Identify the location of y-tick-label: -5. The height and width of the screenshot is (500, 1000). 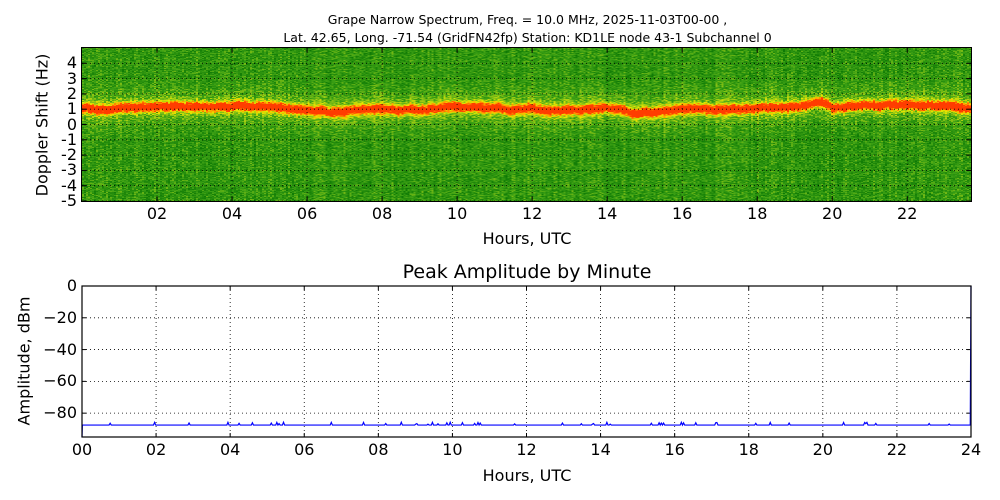
(69, 200).